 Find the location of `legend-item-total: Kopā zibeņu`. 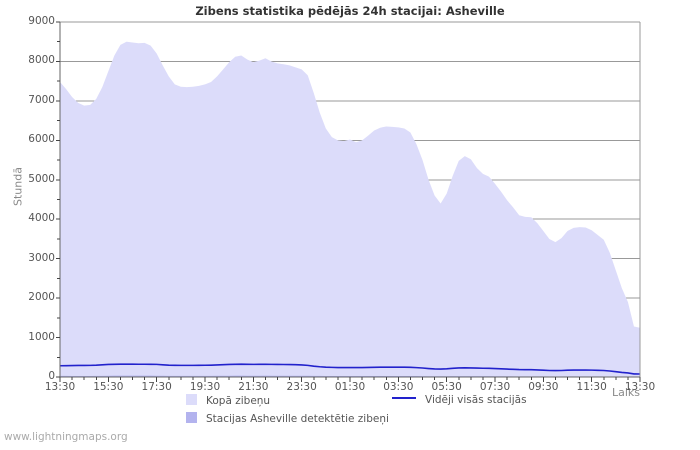

legend-item-total: Kopā zibeņu is located at coordinates (228, 400).